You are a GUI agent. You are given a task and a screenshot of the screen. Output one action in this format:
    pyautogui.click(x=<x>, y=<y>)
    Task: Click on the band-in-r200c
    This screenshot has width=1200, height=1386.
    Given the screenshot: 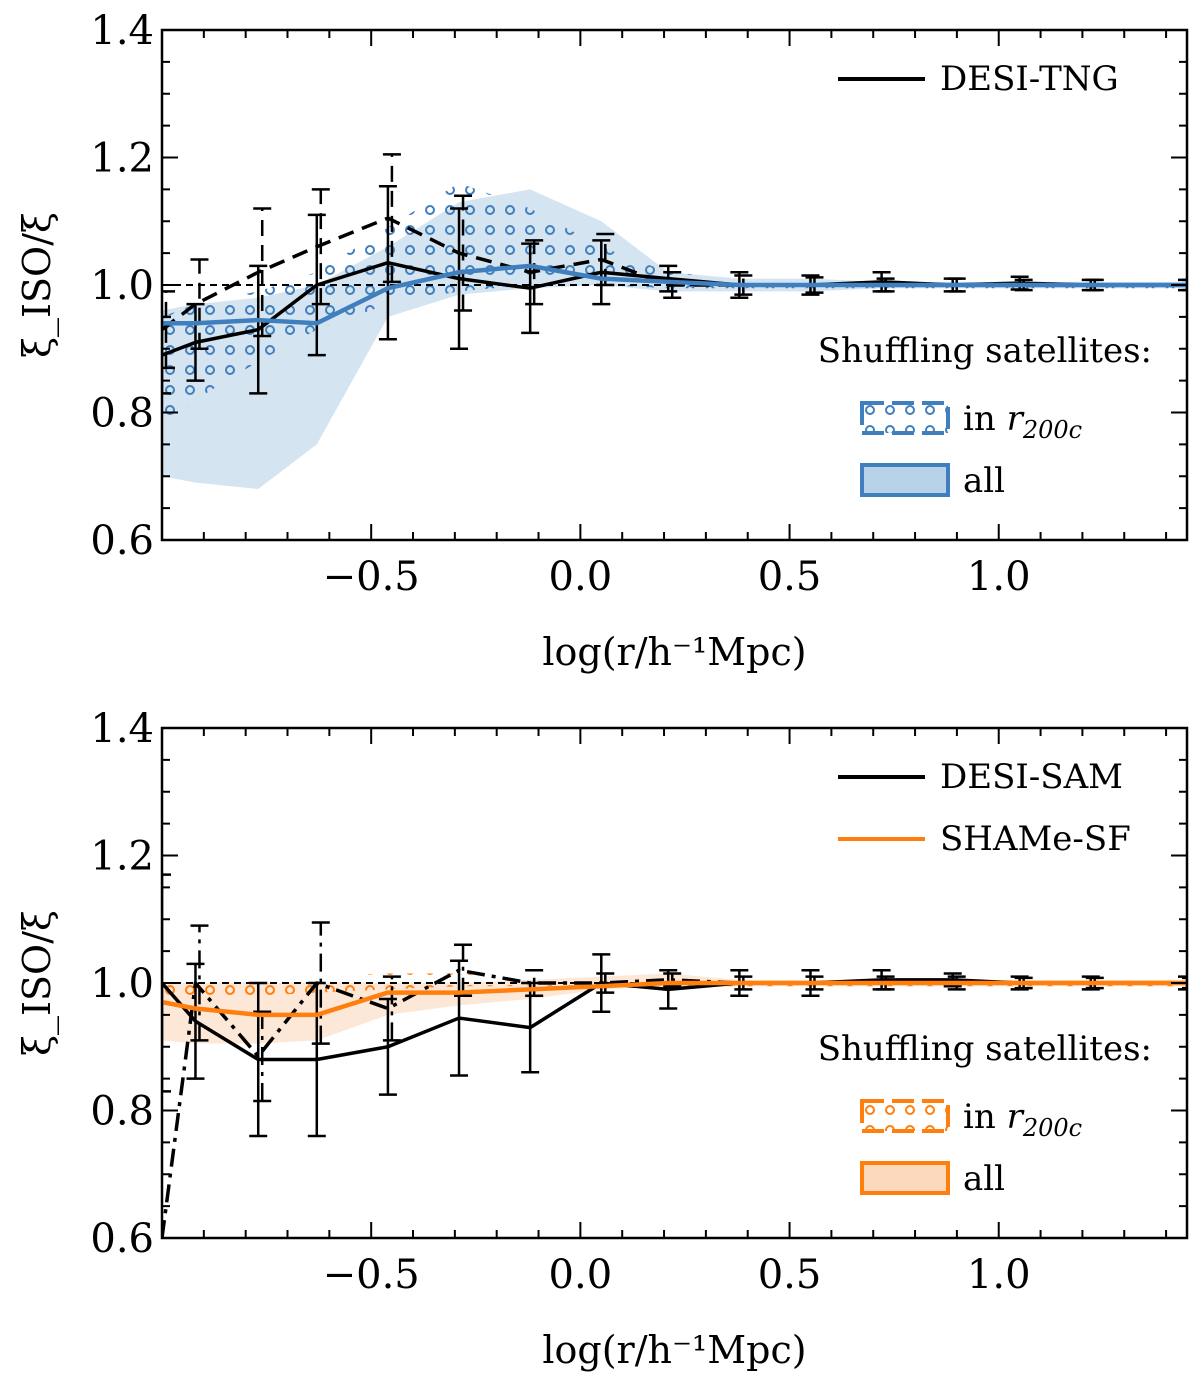 What is the action you would take?
    pyautogui.click(x=674, y=304)
    